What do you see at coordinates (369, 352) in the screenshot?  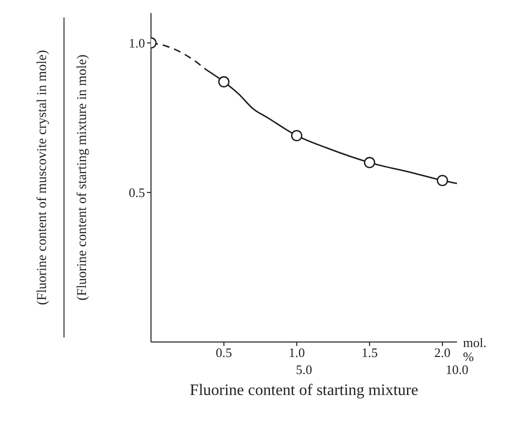 I see `x-tick-label: 1.5` at bounding box center [369, 352].